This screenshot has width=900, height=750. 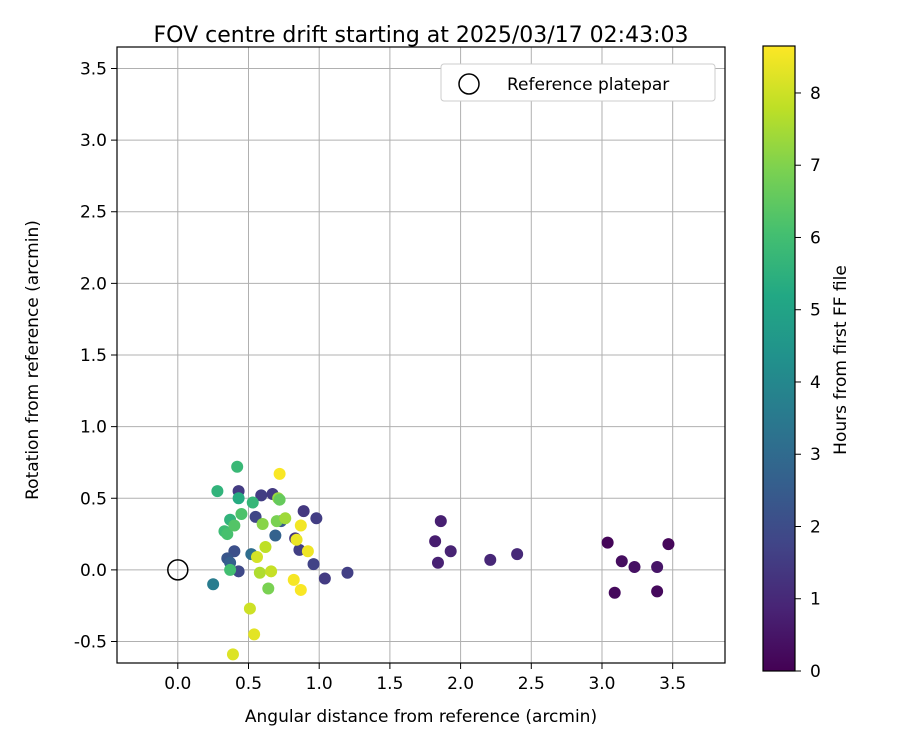 I want to click on x-tick-label: 3.5, so click(x=672, y=684).